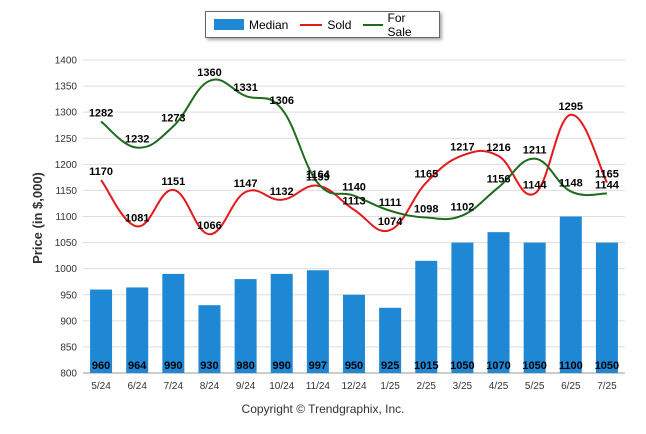 Image resolution: width=646 pixels, height=434 pixels. Describe the element at coordinates (390, 386) in the screenshot. I see `x-tick-label: 1/25` at that location.